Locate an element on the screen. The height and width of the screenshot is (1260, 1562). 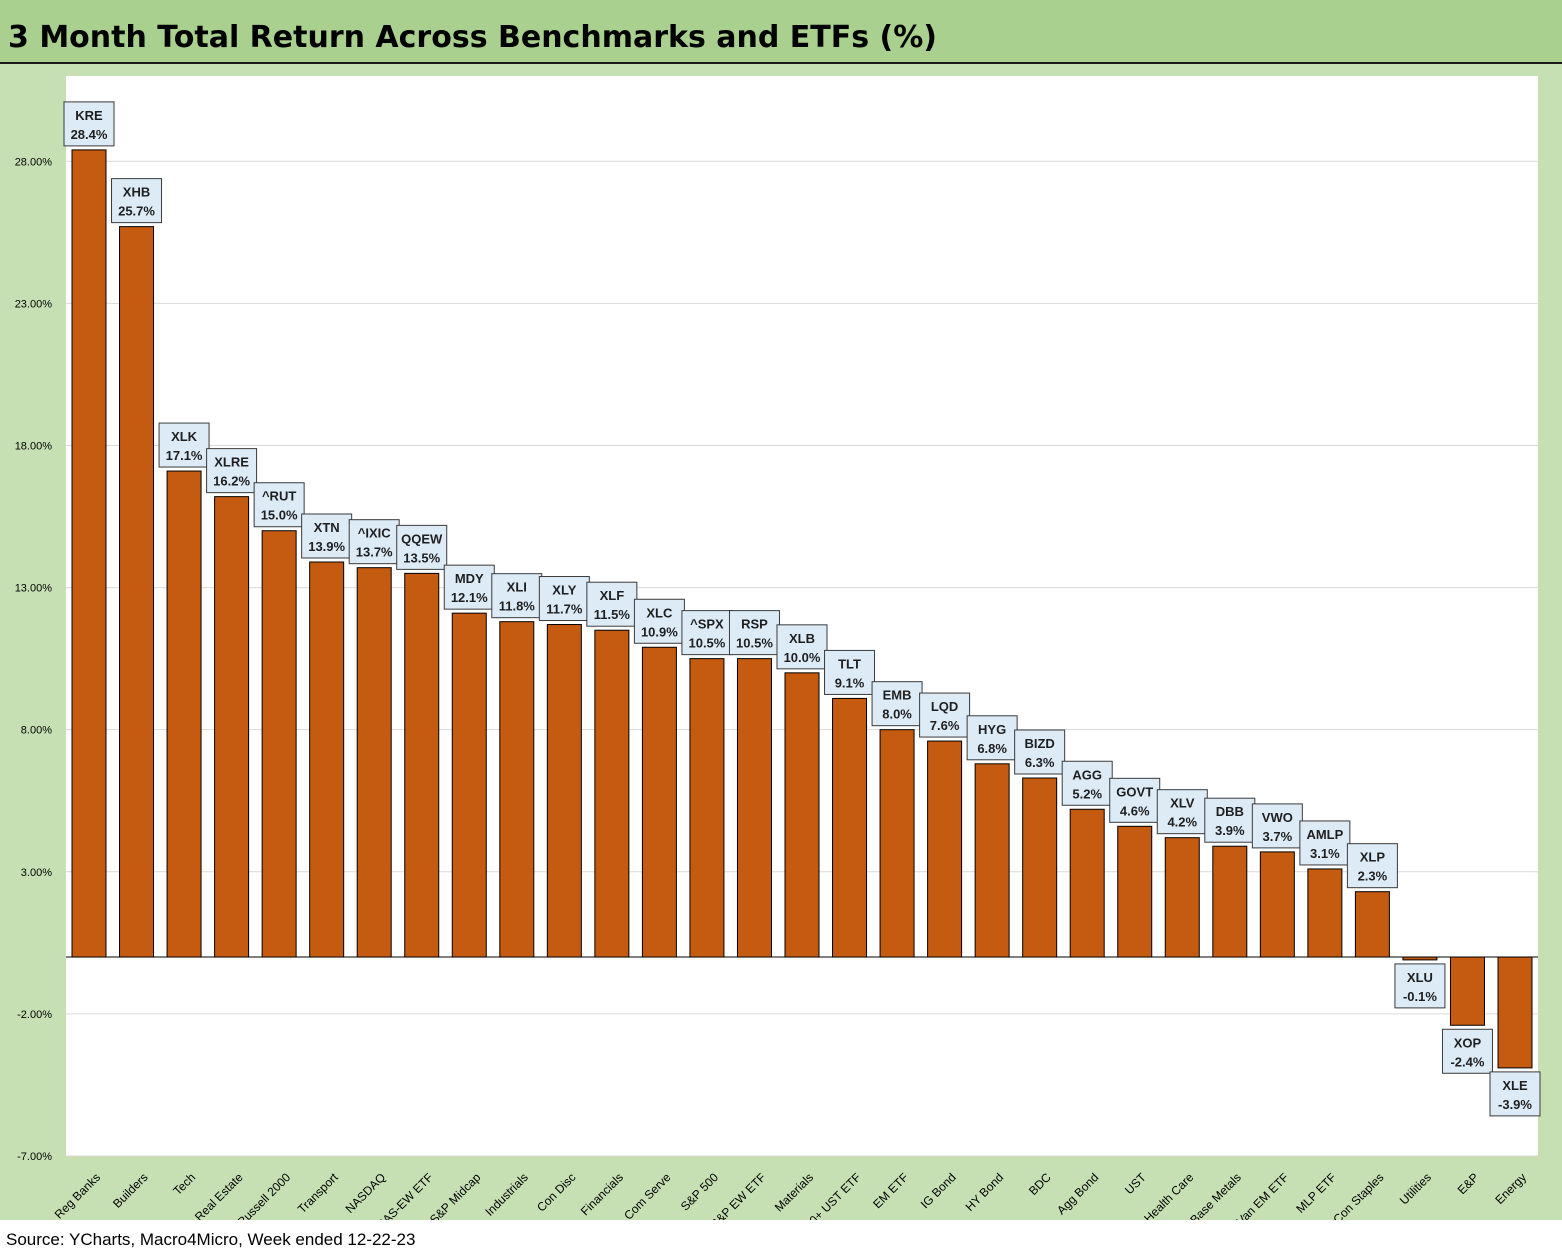
x-tick-label: Energy is located at coordinates (1510, 1188).